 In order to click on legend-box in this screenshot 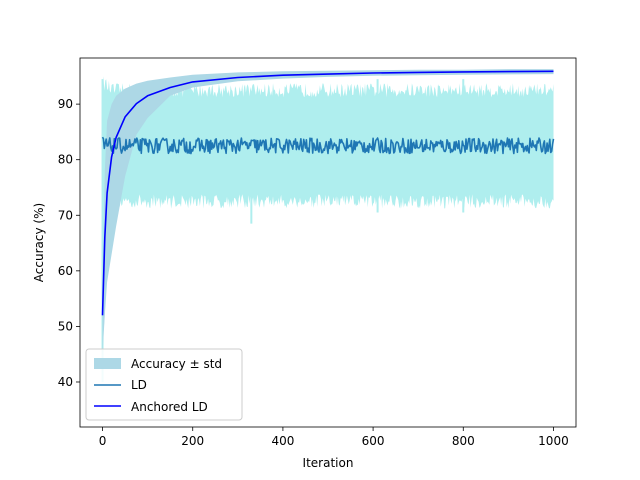, I will do `click(164, 384)`.